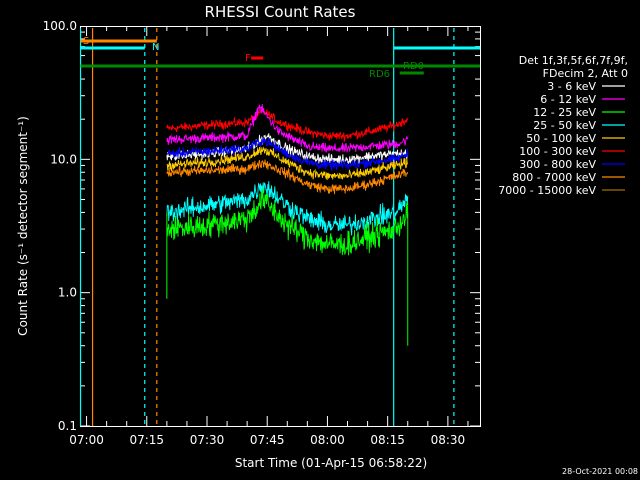  I want to click on series-line-6-12-keV, so click(287, 128).